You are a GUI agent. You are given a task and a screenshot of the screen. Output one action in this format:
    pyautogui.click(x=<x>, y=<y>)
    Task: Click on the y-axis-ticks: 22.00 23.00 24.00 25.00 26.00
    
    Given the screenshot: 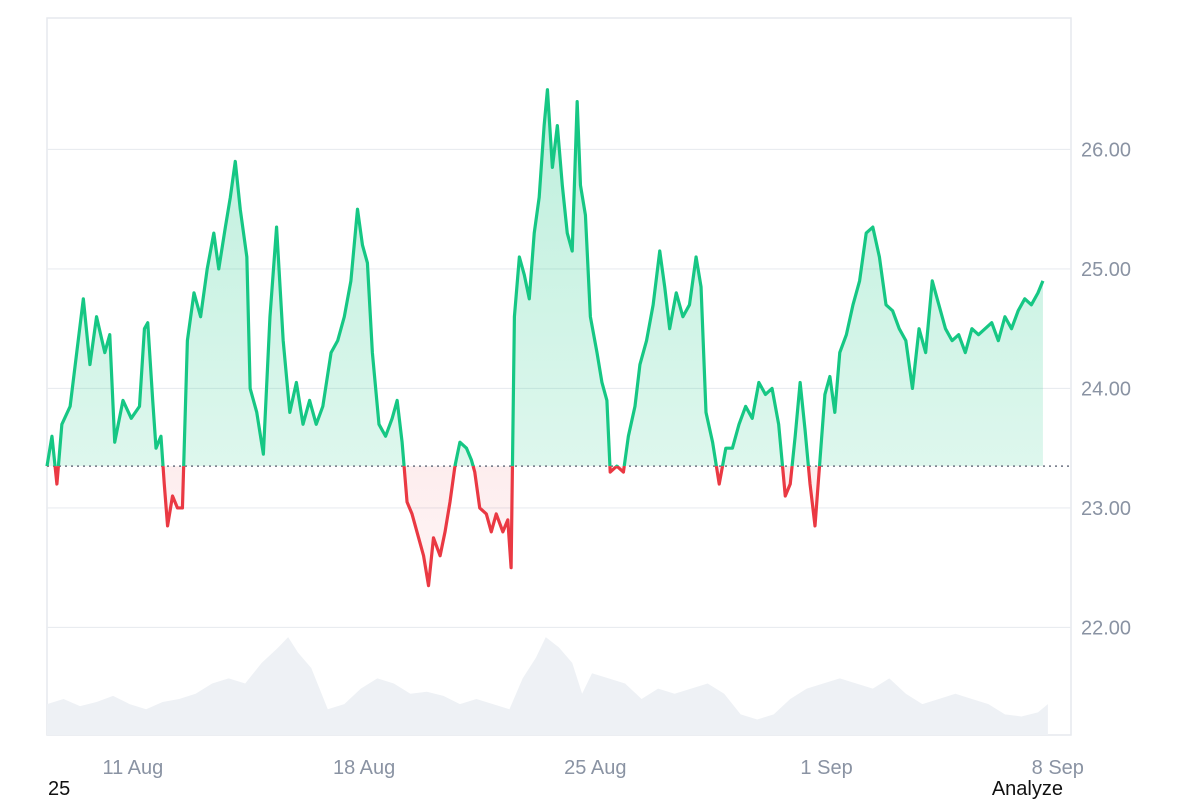 What is the action you would take?
    pyautogui.click(x=1106, y=389)
    